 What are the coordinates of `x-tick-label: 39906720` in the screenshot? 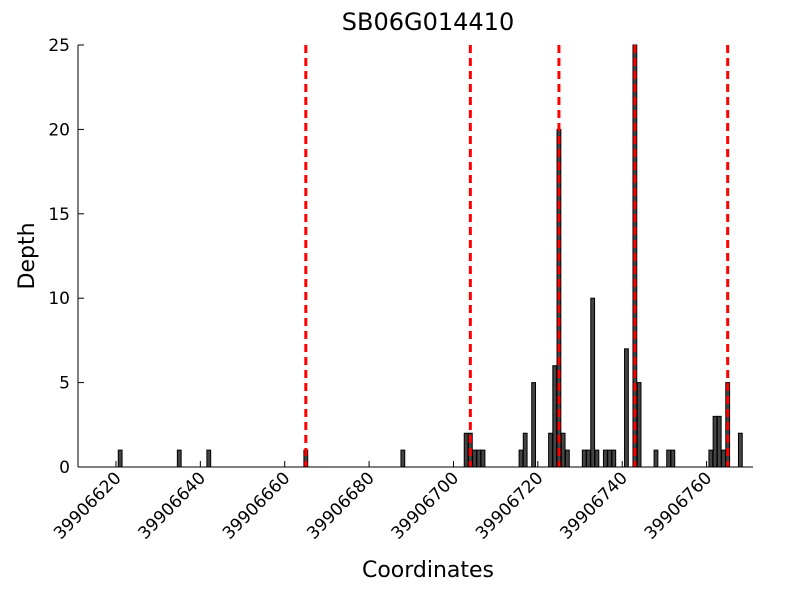 It's located at (509, 505).